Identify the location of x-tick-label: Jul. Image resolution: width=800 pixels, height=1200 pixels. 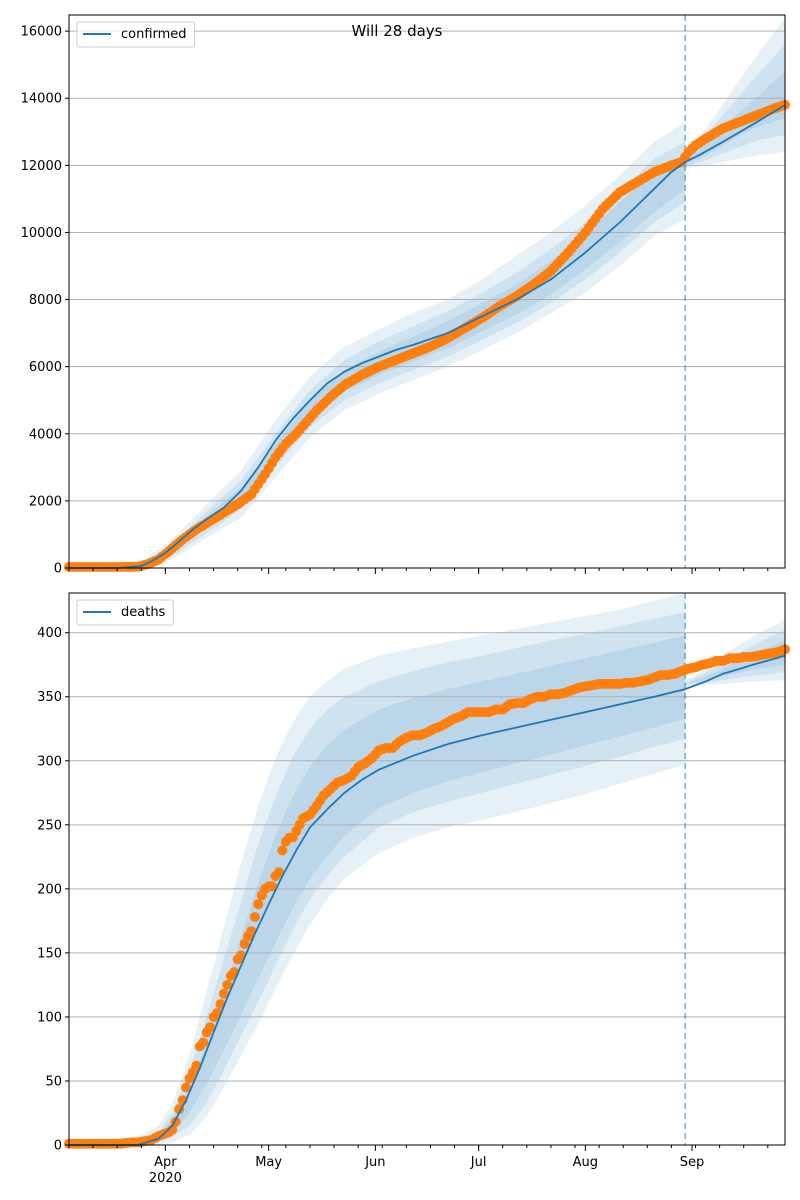
(478, 1162).